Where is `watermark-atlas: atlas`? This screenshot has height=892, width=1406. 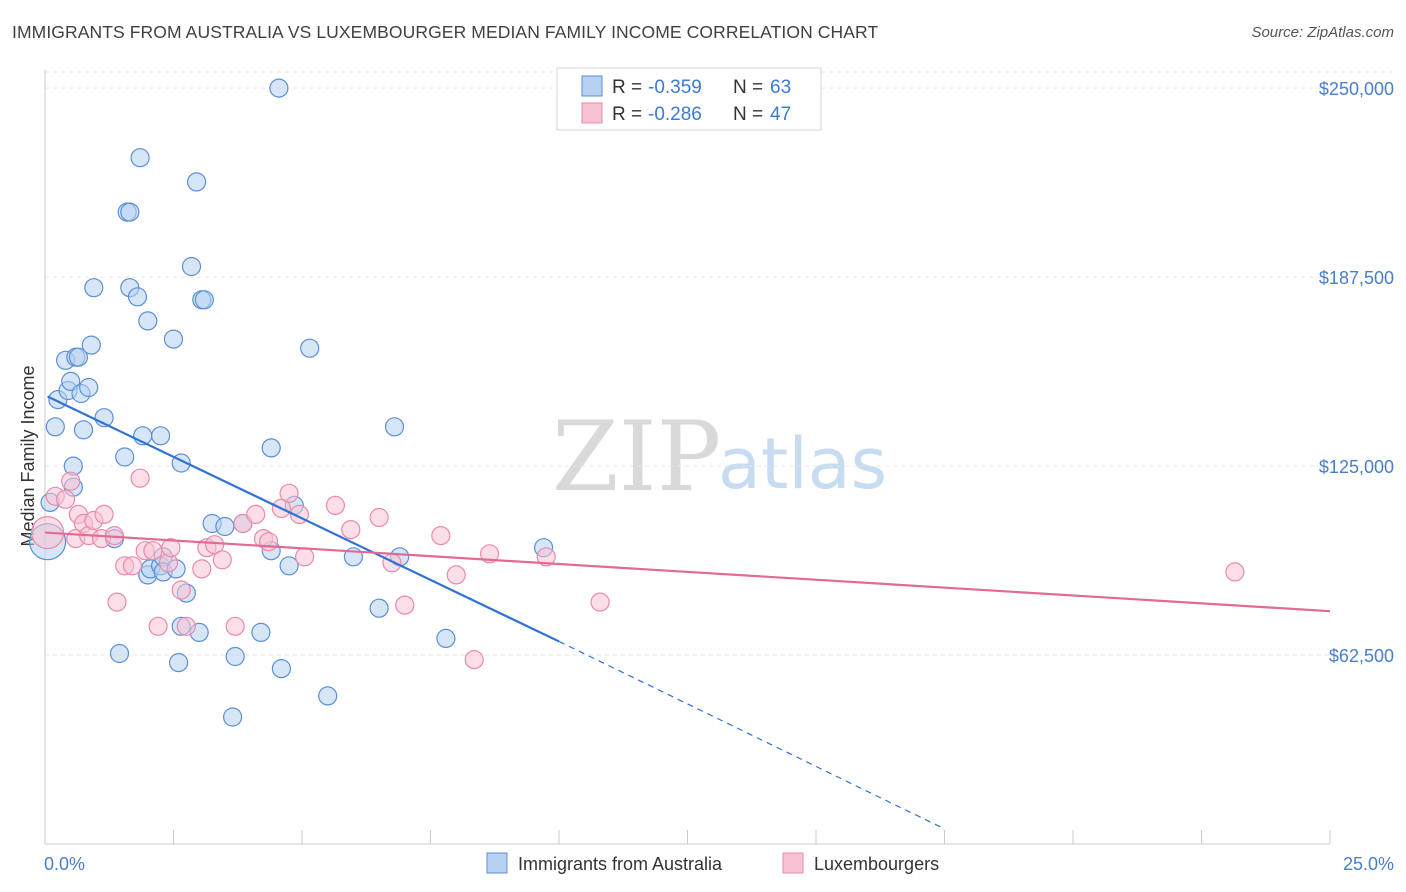
watermark-atlas: atlas is located at coordinates (802, 464).